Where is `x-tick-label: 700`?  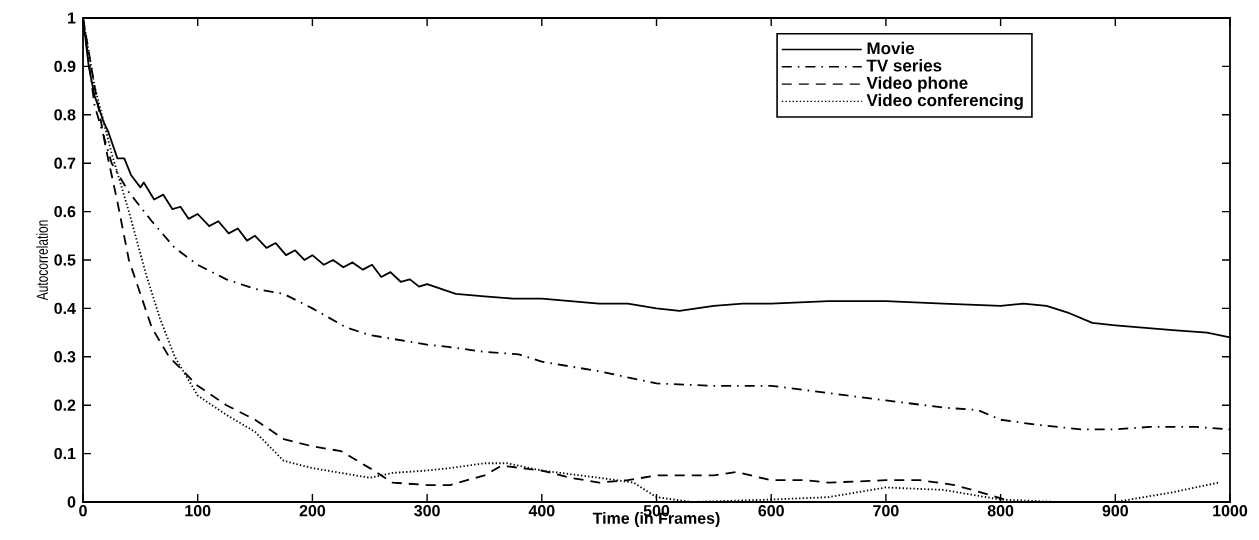 x-tick-label: 700 is located at coordinates (886, 511).